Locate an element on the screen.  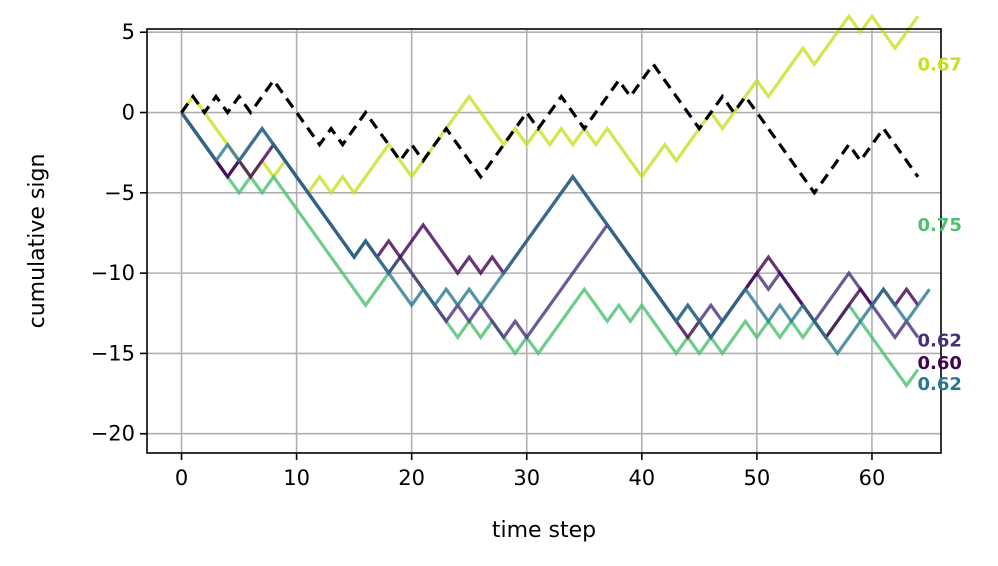
series-end-label: 0.75 is located at coordinates (939, 225).